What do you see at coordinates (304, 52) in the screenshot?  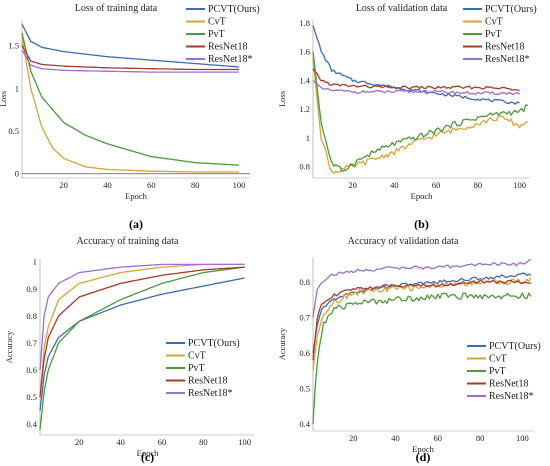 I see `y-tick-label: 1.6` at bounding box center [304, 52].